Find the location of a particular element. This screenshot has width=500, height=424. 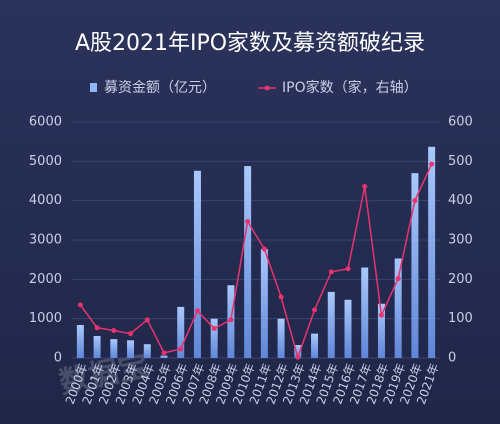

y2-tick-label: 200 is located at coordinates (460, 279).